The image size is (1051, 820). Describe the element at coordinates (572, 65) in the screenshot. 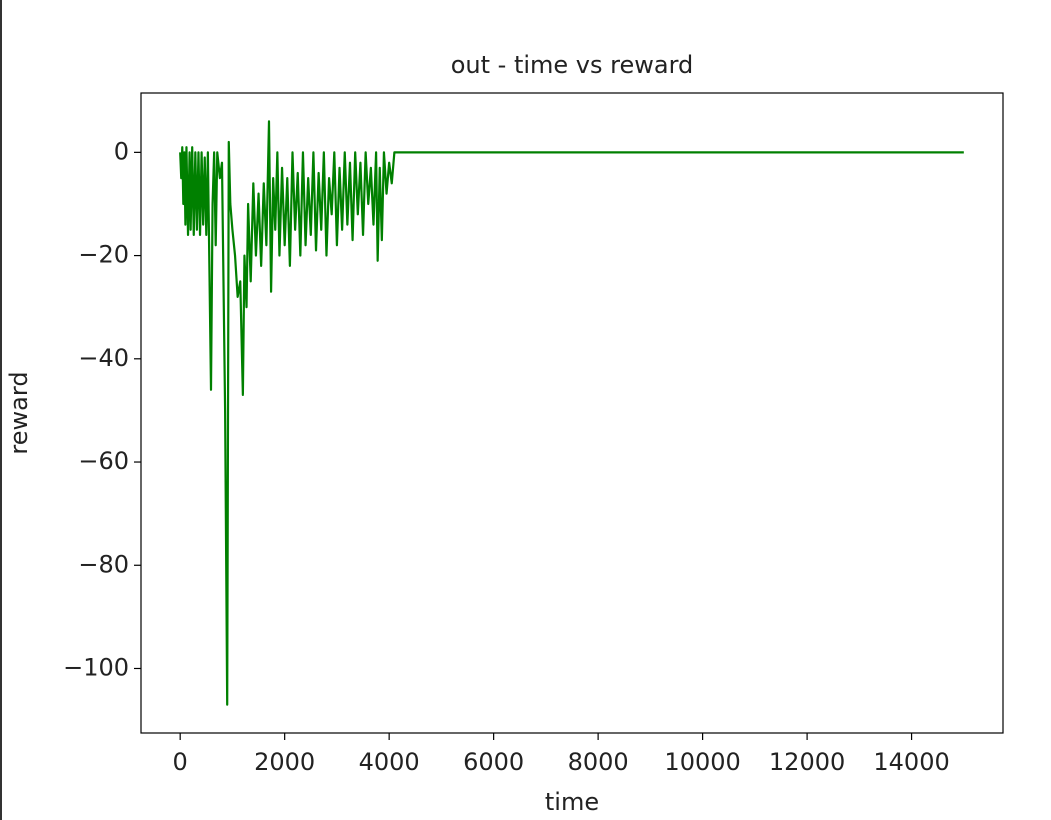

I see `chart-title: out - time vs reward` at that location.